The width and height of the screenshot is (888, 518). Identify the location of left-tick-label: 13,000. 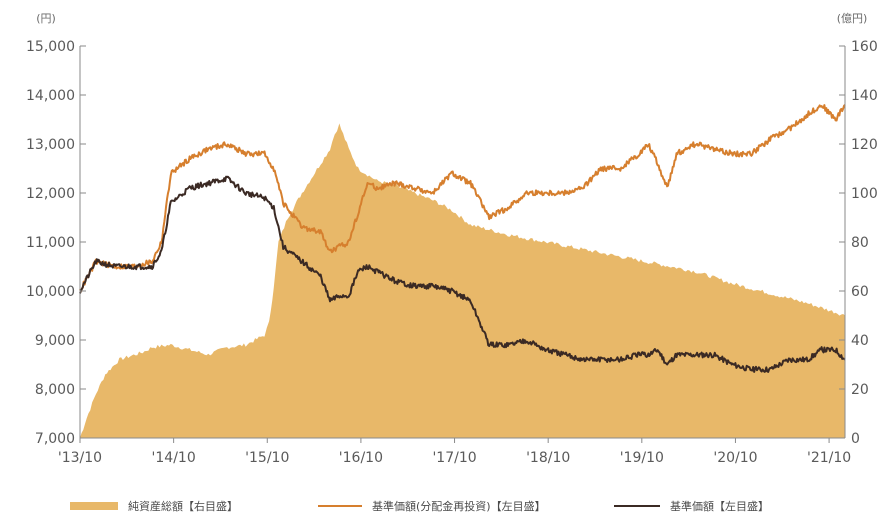
(50, 145).